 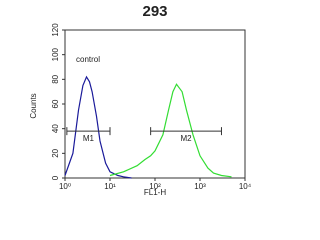 I want to click on y-tick-label: 60, so click(x=55, y=103).